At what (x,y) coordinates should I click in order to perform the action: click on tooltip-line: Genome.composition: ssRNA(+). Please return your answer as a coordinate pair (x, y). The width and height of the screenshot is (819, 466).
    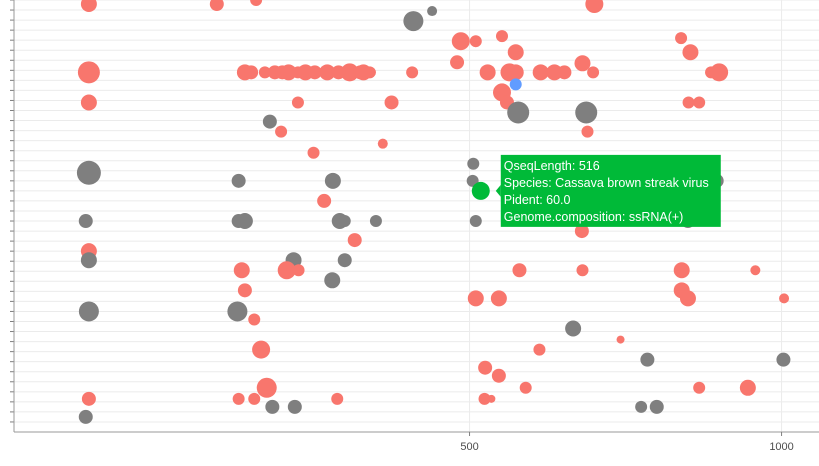
    Looking at the image, I should click on (594, 217).